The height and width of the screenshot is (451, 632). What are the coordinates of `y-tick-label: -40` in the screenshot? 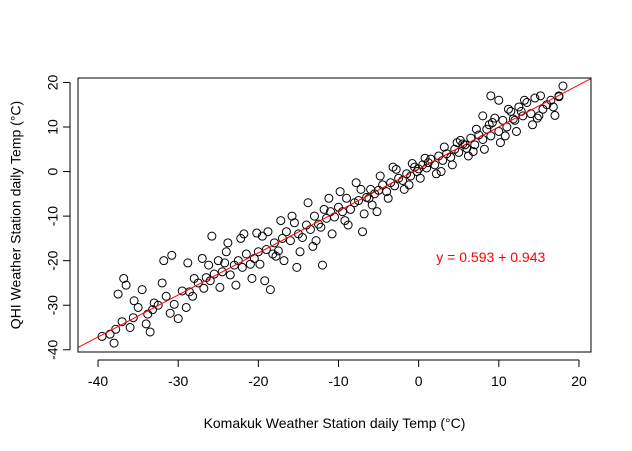 It's located at (53, 349).